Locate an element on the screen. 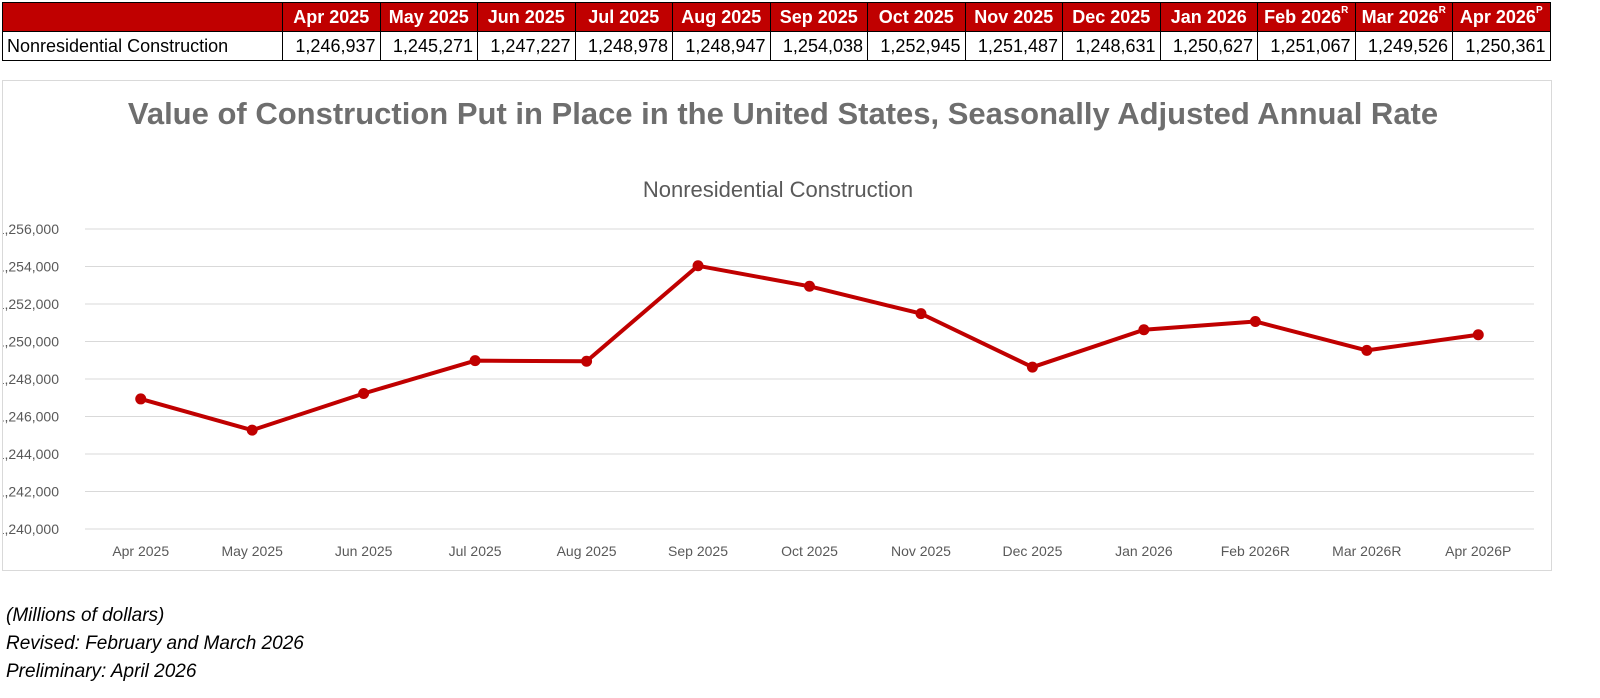 This screenshot has width=1600, height=698. x-tick-label: Feb 2026R is located at coordinates (1255, 551).